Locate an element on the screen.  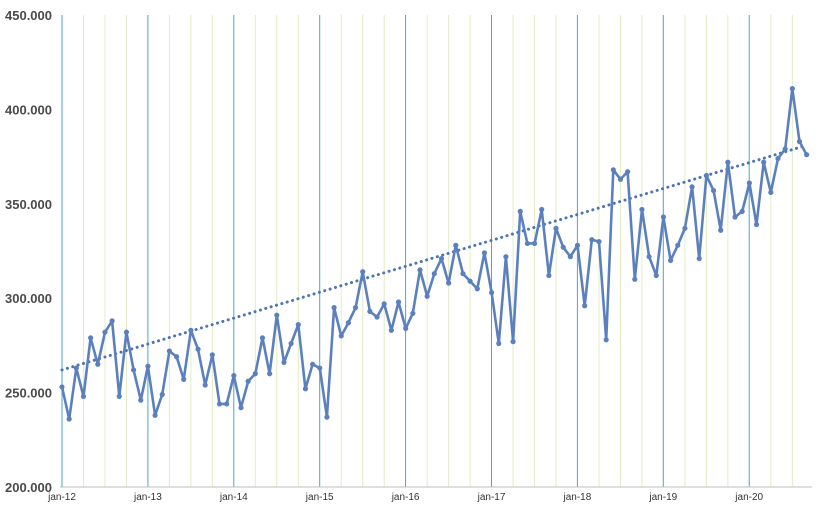
x-tick-label: jan-20 is located at coordinates (748, 497).